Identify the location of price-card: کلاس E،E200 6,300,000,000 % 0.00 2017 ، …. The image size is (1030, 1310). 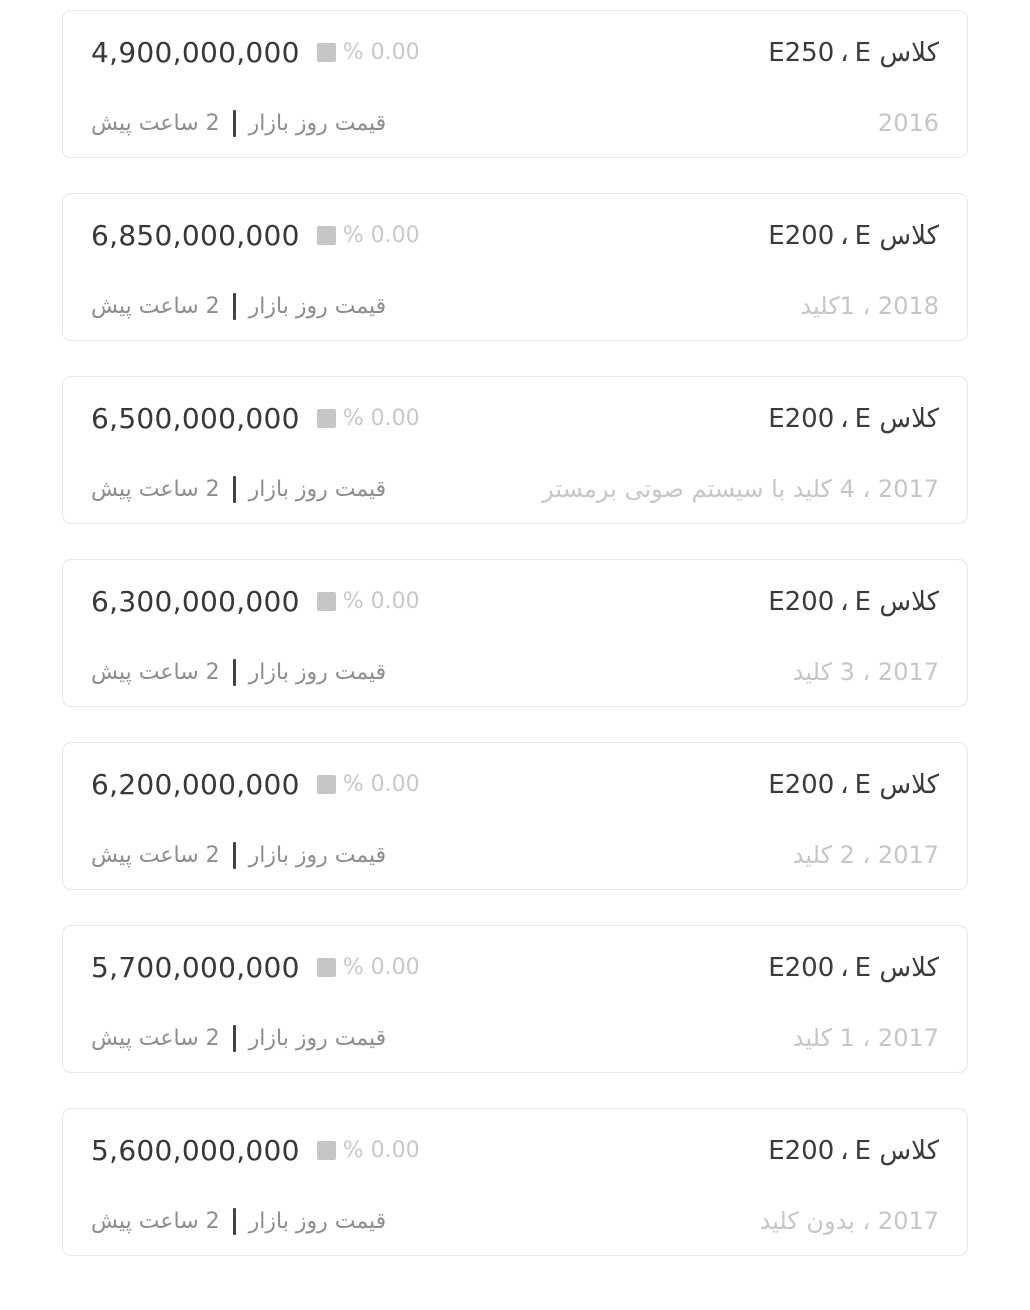
(515, 633).